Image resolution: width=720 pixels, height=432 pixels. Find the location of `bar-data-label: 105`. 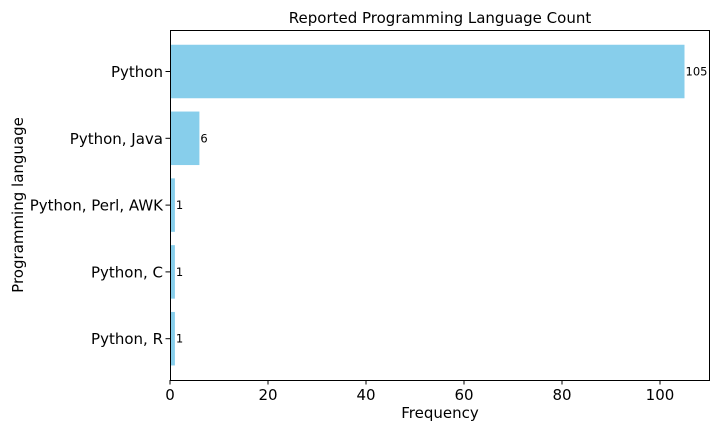

bar-data-label: 105 is located at coordinates (697, 72).